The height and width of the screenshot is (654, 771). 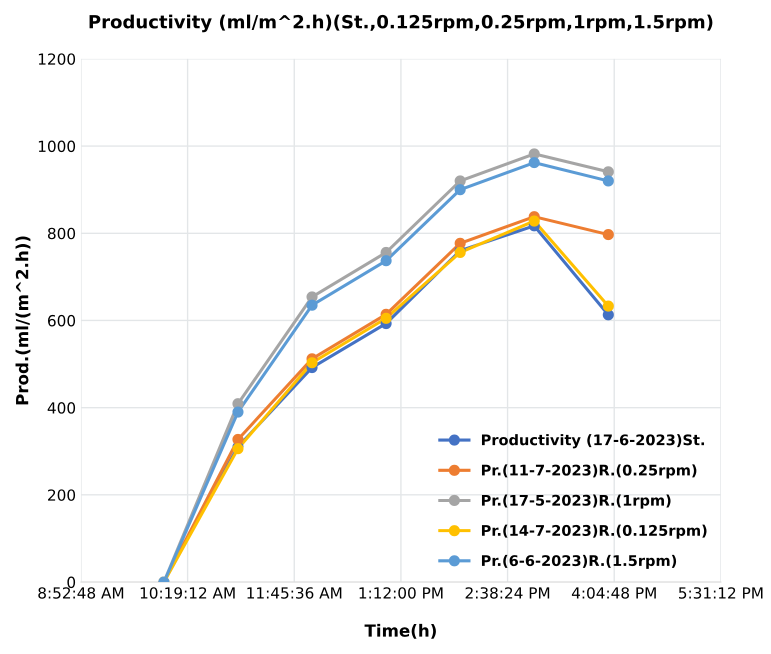 What do you see at coordinates (62, 408) in the screenshot?
I see `y-tick-label: 400` at bounding box center [62, 408].